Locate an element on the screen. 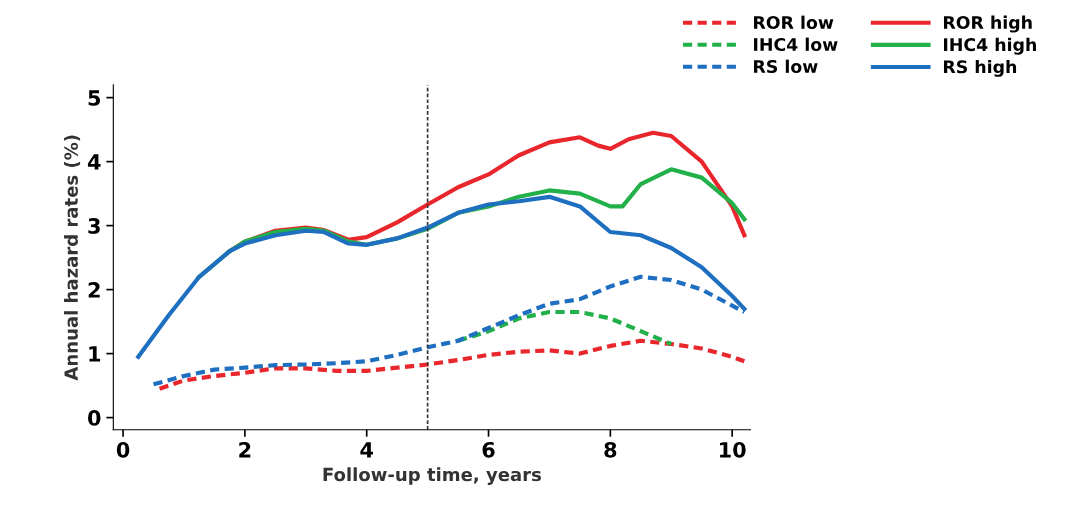 Image resolution: width=1069 pixels, height=511 pixels. legend-label: ROR low is located at coordinates (794, 22).